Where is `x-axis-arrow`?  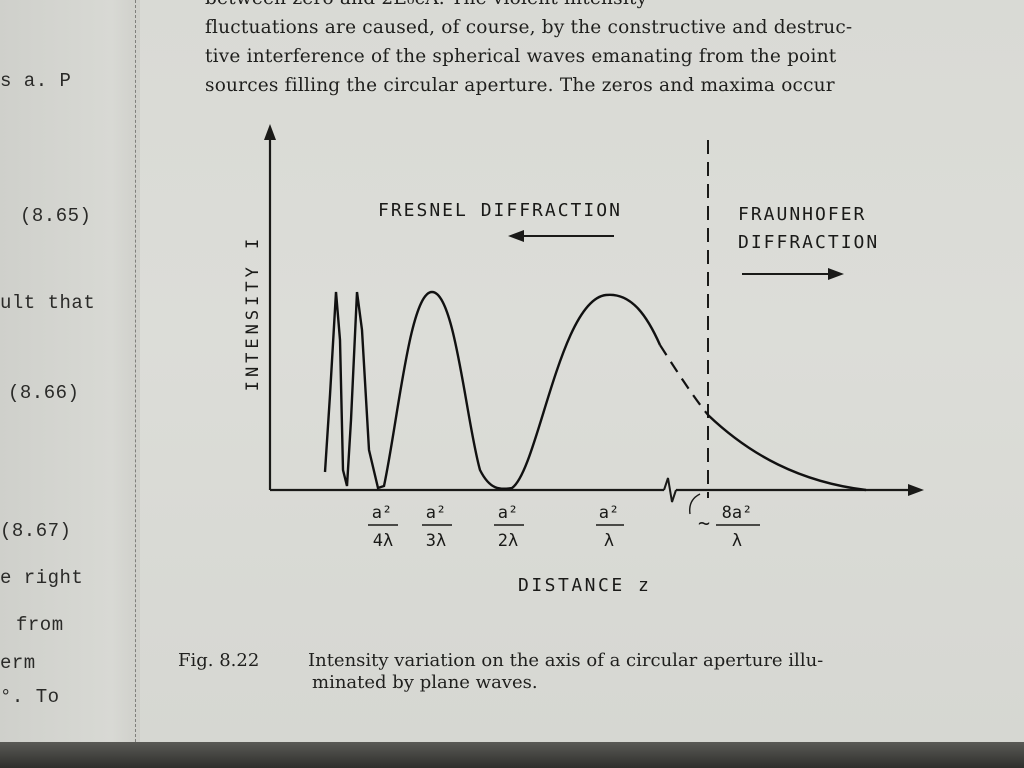
x-axis-arrow is located at coordinates (916, 490).